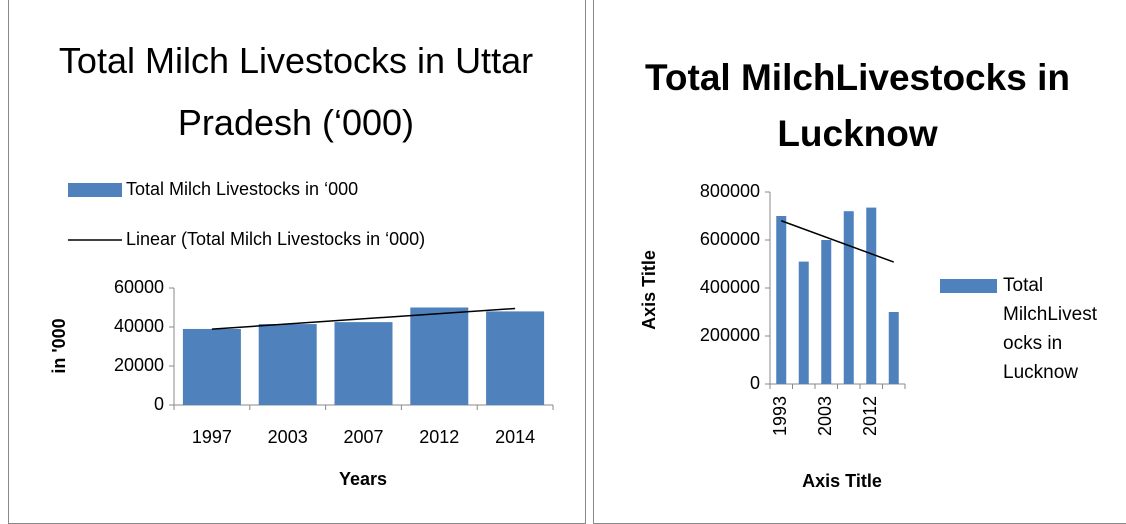 The image size is (1126, 524). I want to click on legend-label: Total MilchLivestocks in Lucknow, so click(1050, 329).